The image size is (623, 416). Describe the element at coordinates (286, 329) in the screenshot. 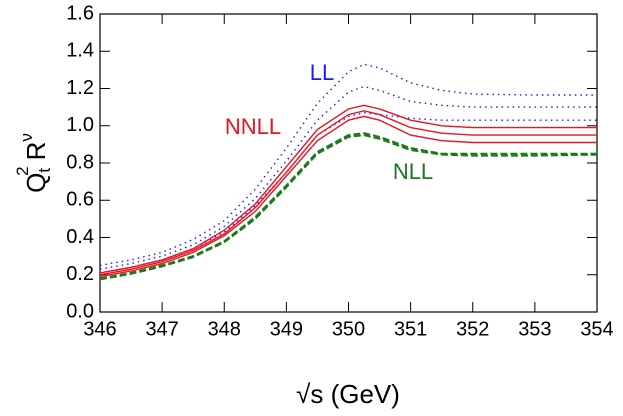

I see `x-tick-label: 349` at that location.